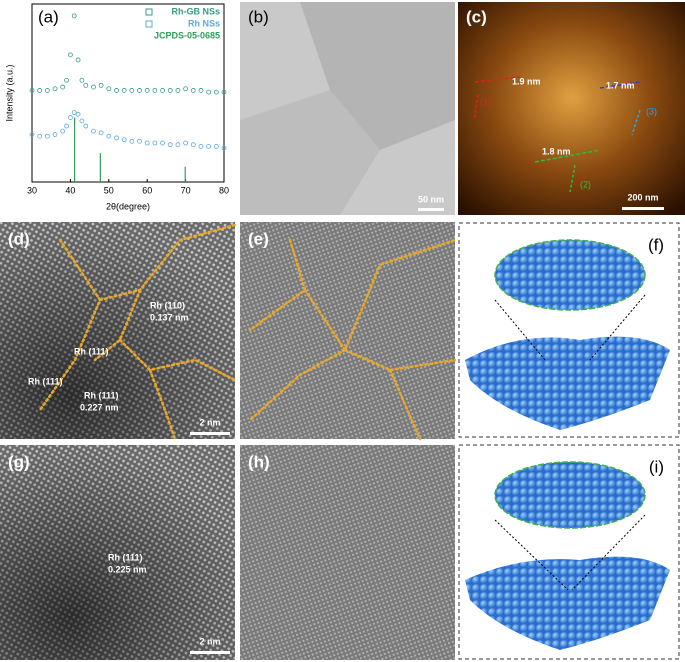  I want to click on height-label: 1.8 nm, so click(556, 151).